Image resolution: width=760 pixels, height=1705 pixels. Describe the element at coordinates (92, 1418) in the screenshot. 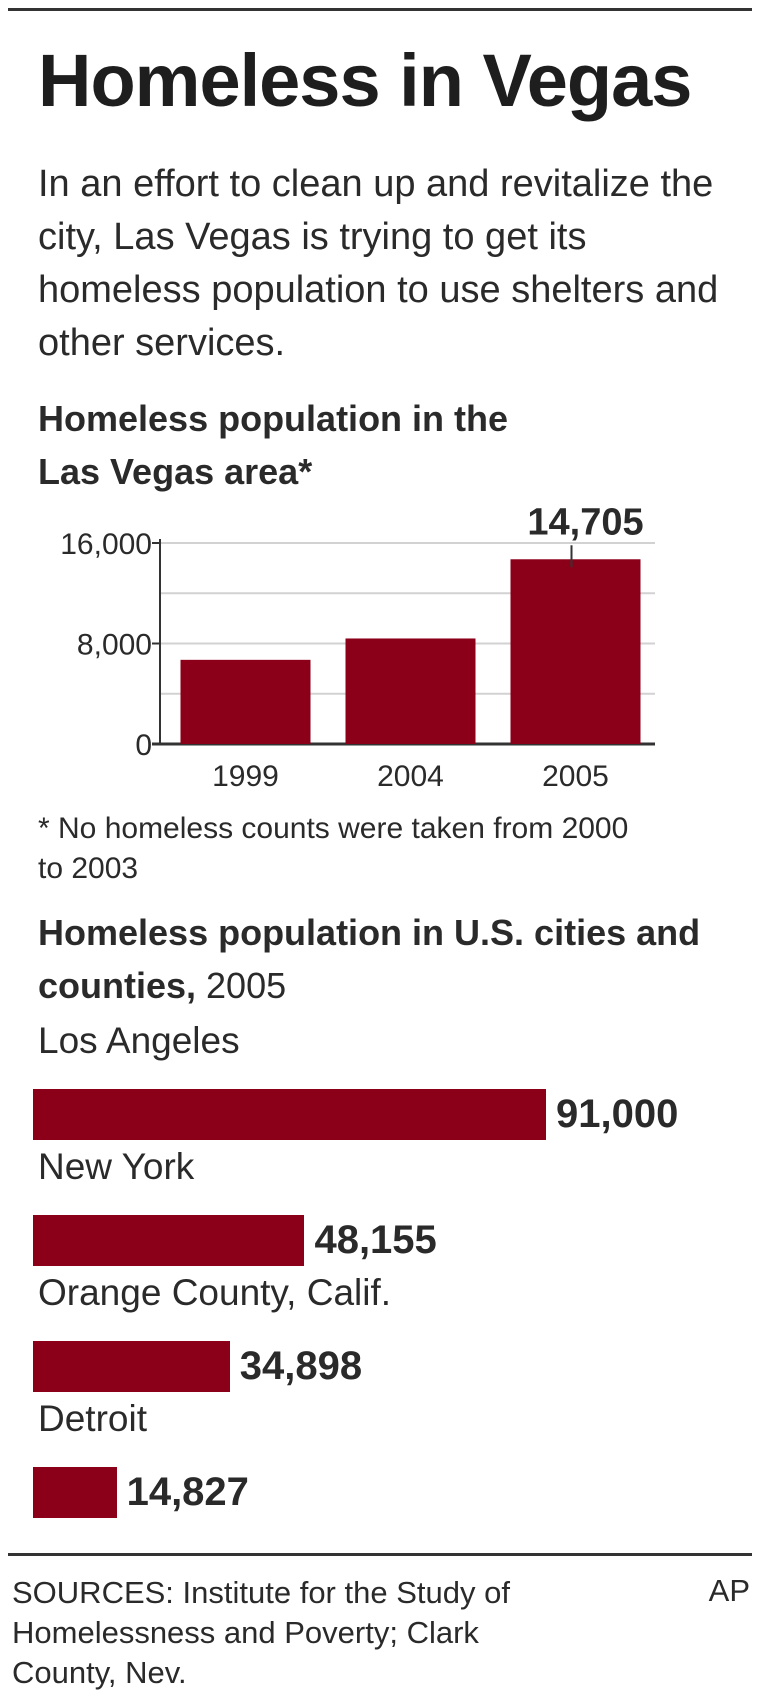

I see `city-label: Detroit` at that location.